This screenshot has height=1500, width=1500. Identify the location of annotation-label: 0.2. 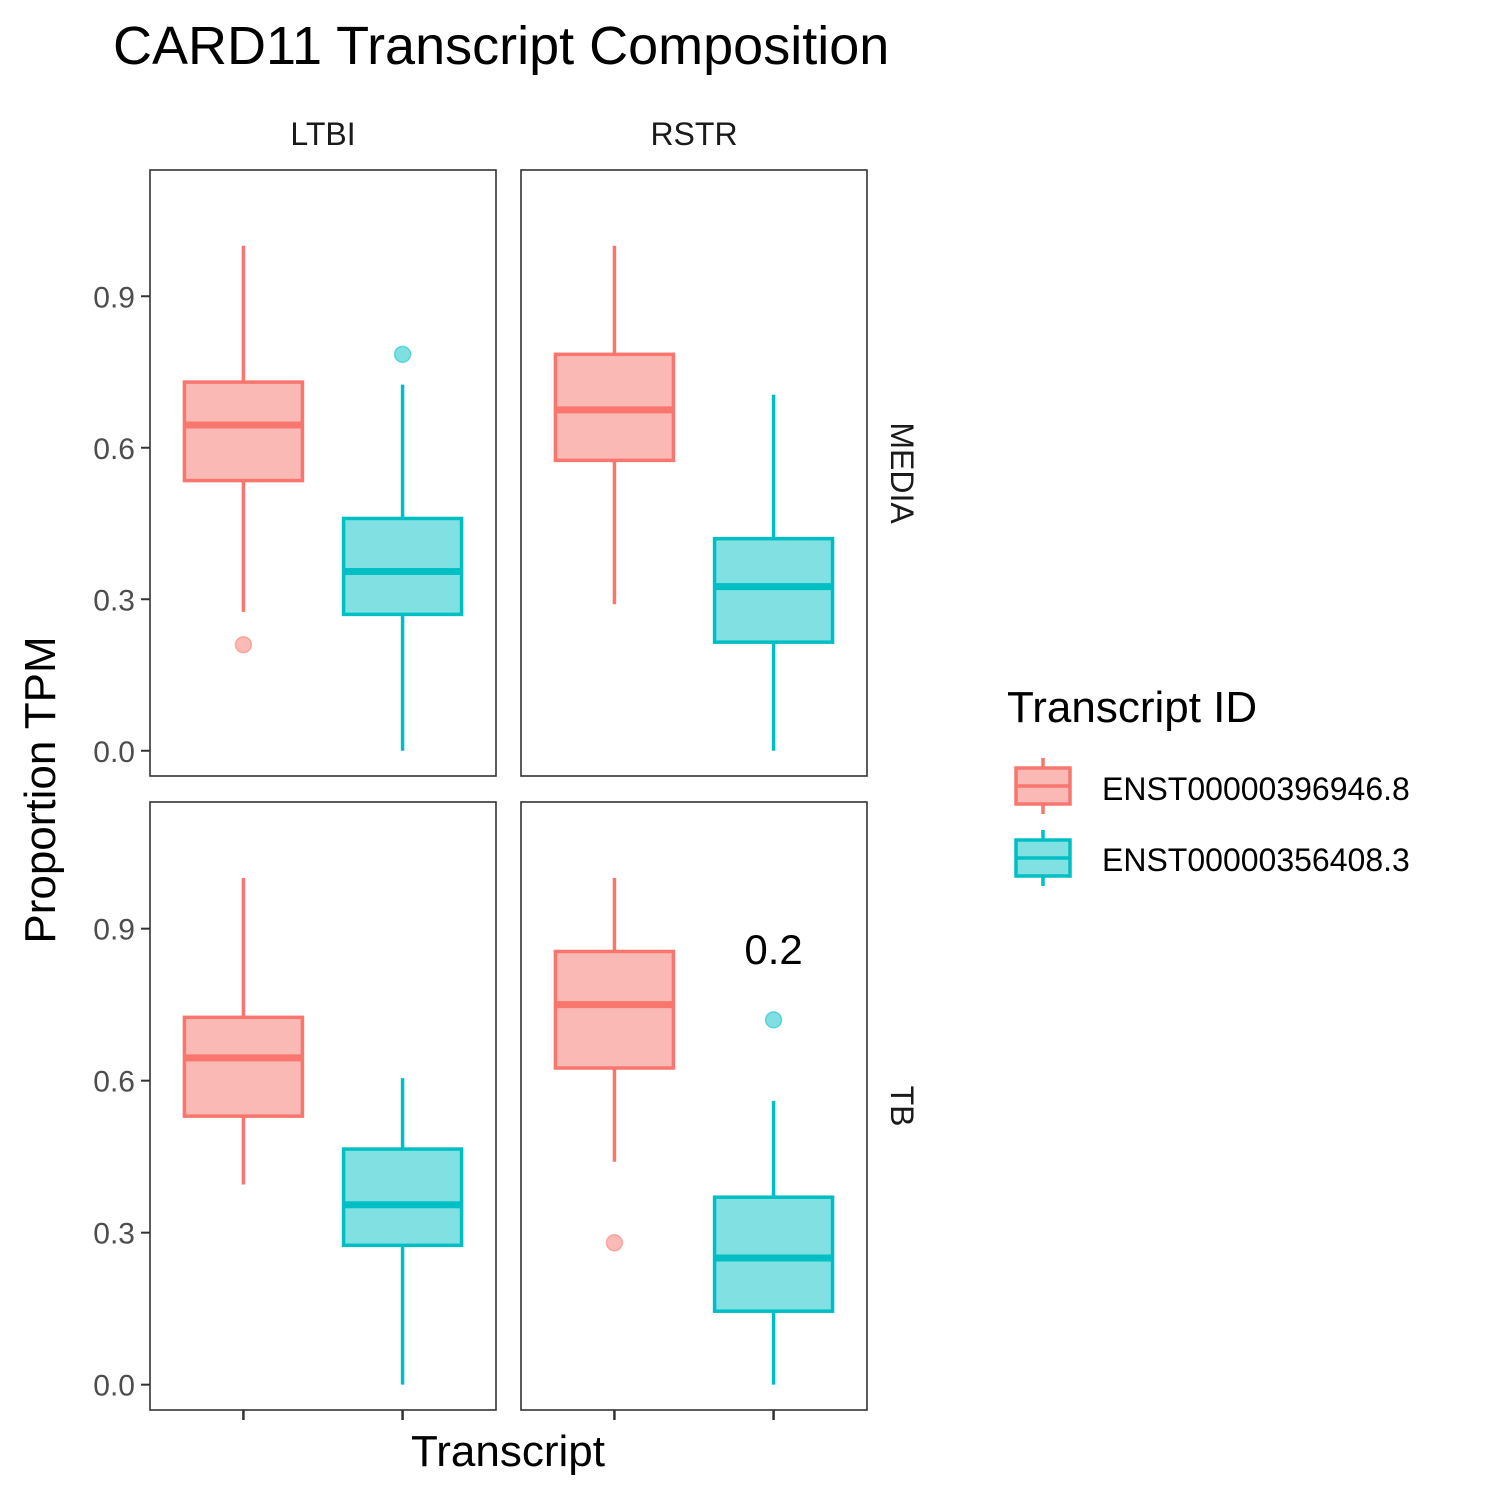
(773, 949).